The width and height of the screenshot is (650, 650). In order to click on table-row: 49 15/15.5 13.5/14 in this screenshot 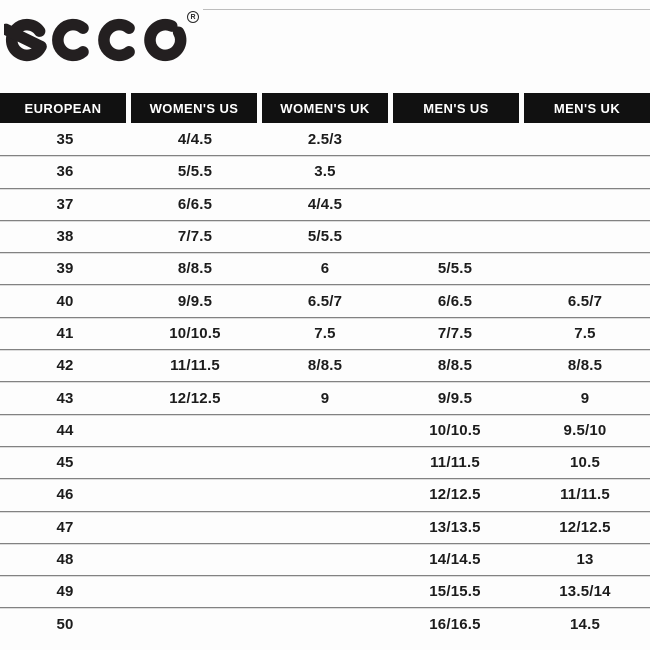, I will do `click(325, 591)`.